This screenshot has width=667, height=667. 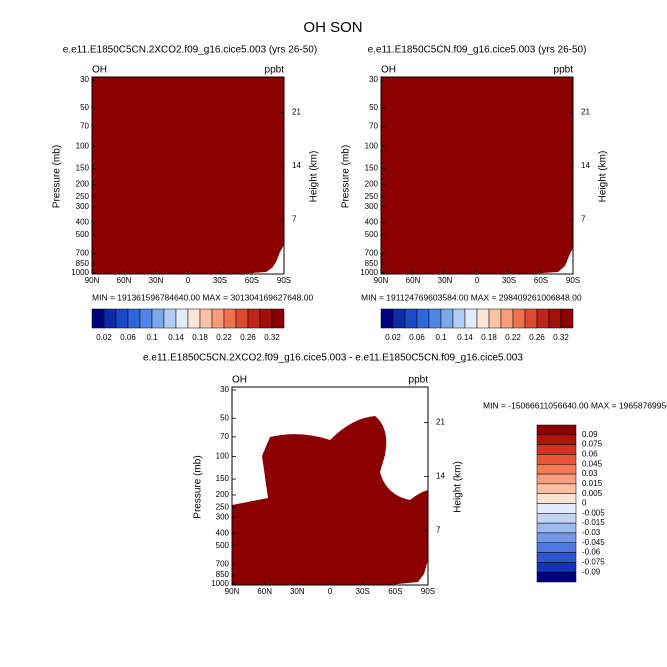 I want to click on colorbar-label: -0.075, so click(x=593, y=561).